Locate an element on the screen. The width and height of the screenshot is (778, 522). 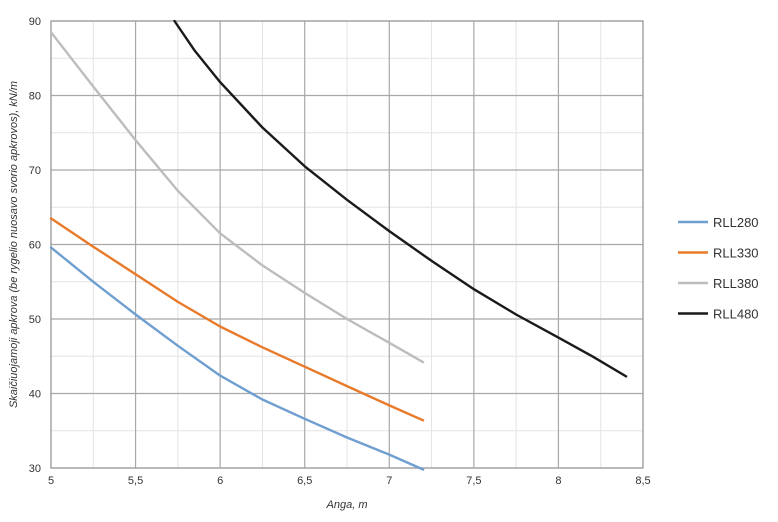
x-tick-label: 7 is located at coordinates (389, 481).